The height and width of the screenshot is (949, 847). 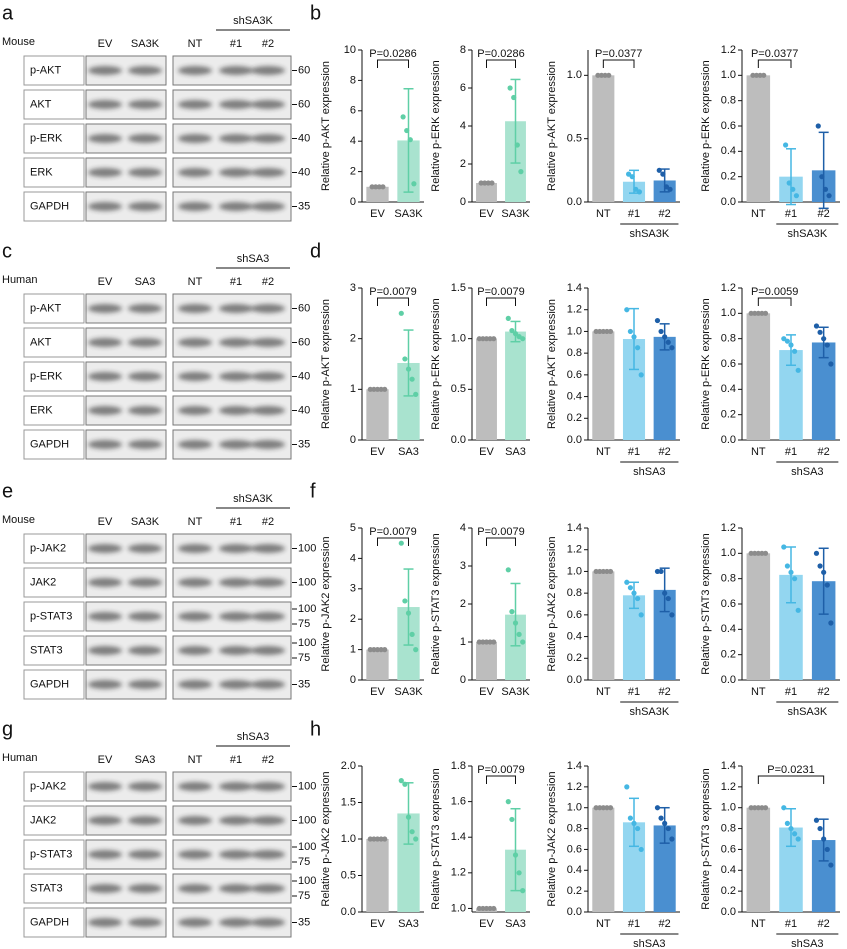 What do you see at coordinates (463, 642) in the screenshot?
I see `y-tick-label: 1` at bounding box center [463, 642].